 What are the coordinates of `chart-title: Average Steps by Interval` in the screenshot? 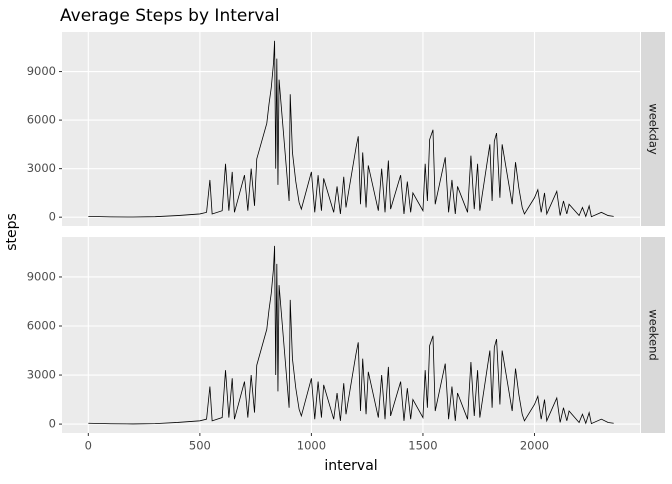 It's located at (170, 16).